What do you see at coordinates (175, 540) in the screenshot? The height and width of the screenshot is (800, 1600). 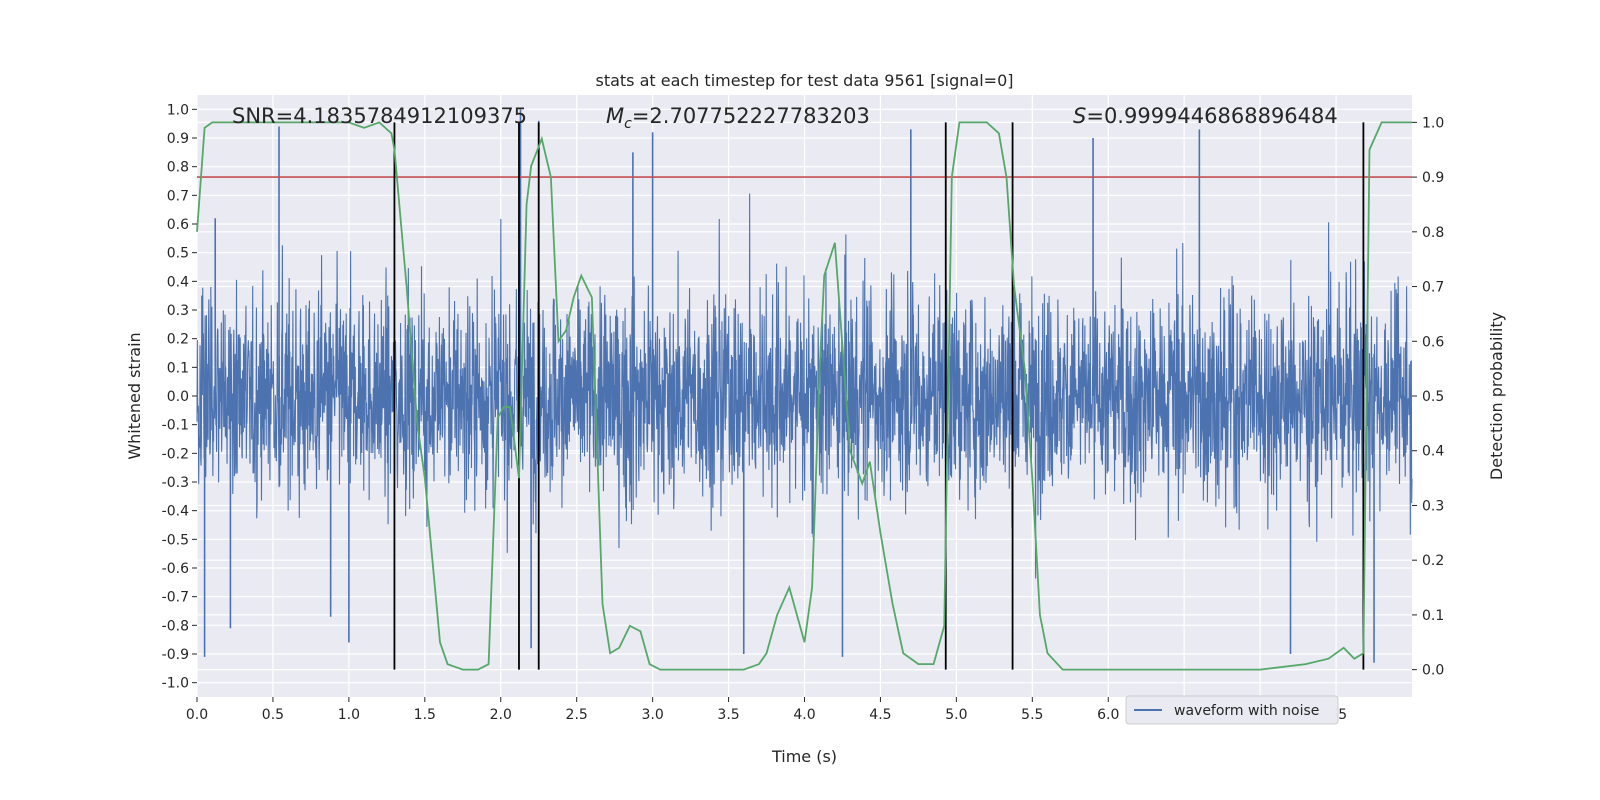 I see `y-tick-label: -0.5` at bounding box center [175, 540].